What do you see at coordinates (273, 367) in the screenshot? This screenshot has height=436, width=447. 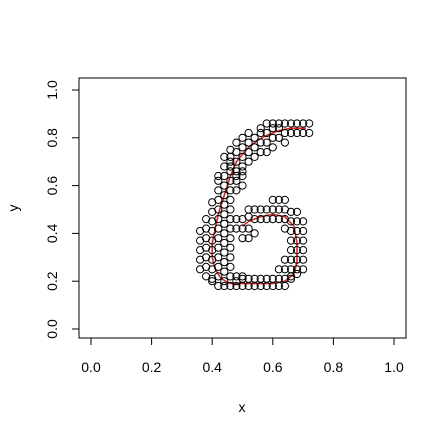 I see `x-tick-label: 0.6` at bounding box center [273, 367].